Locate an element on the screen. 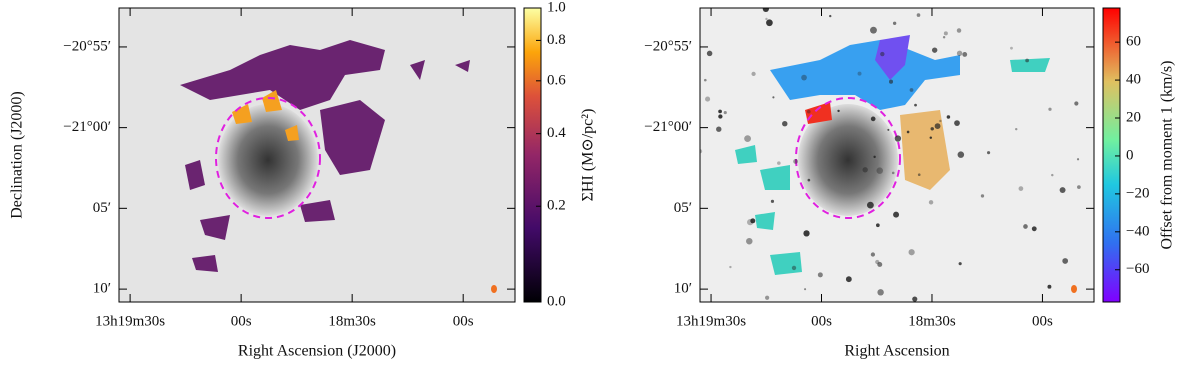  x-axis-label: Right Ascension is located at coordinates (896, 351).